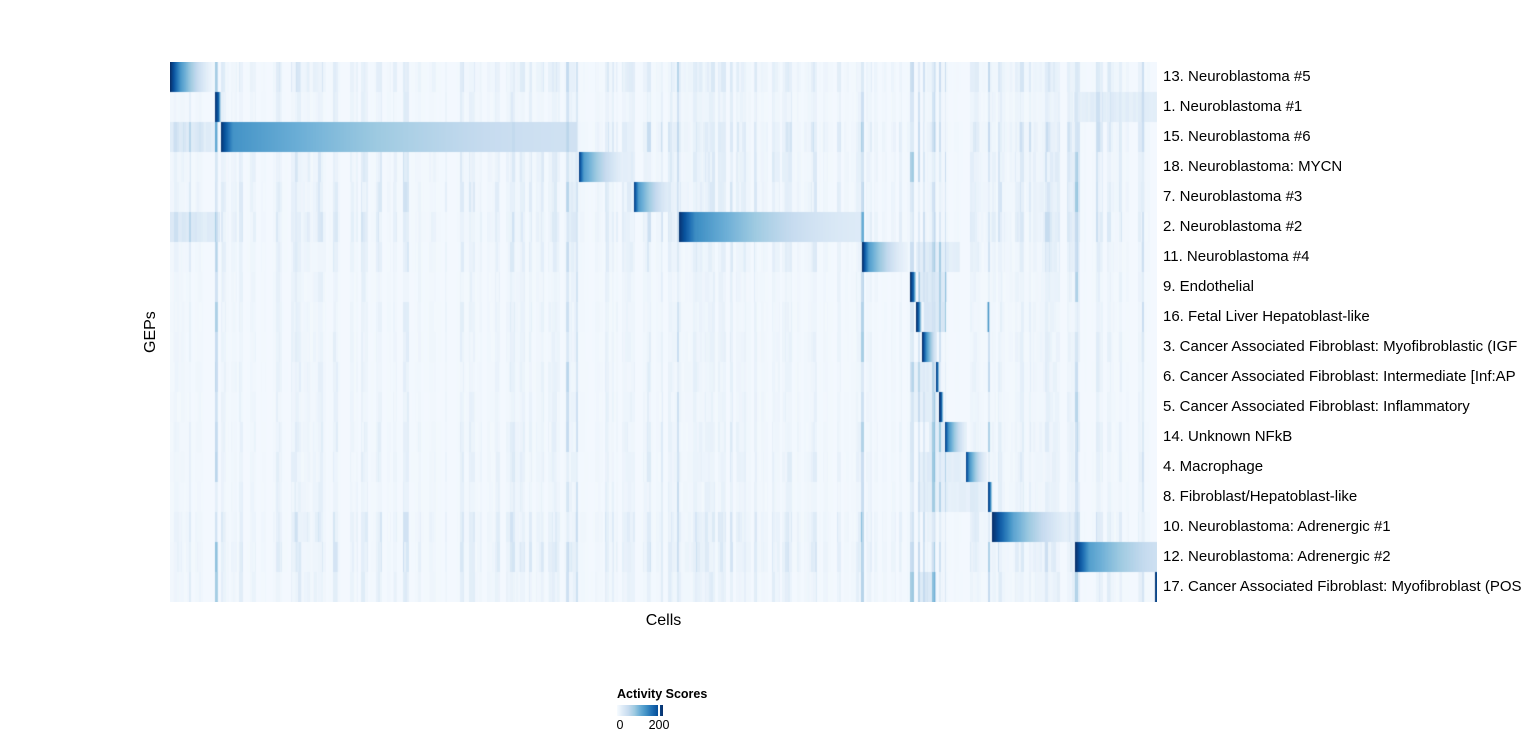 This screenshot has width=1540, height=743. I want to click on legend: Activity Scores 0 200, so click(717, 710).